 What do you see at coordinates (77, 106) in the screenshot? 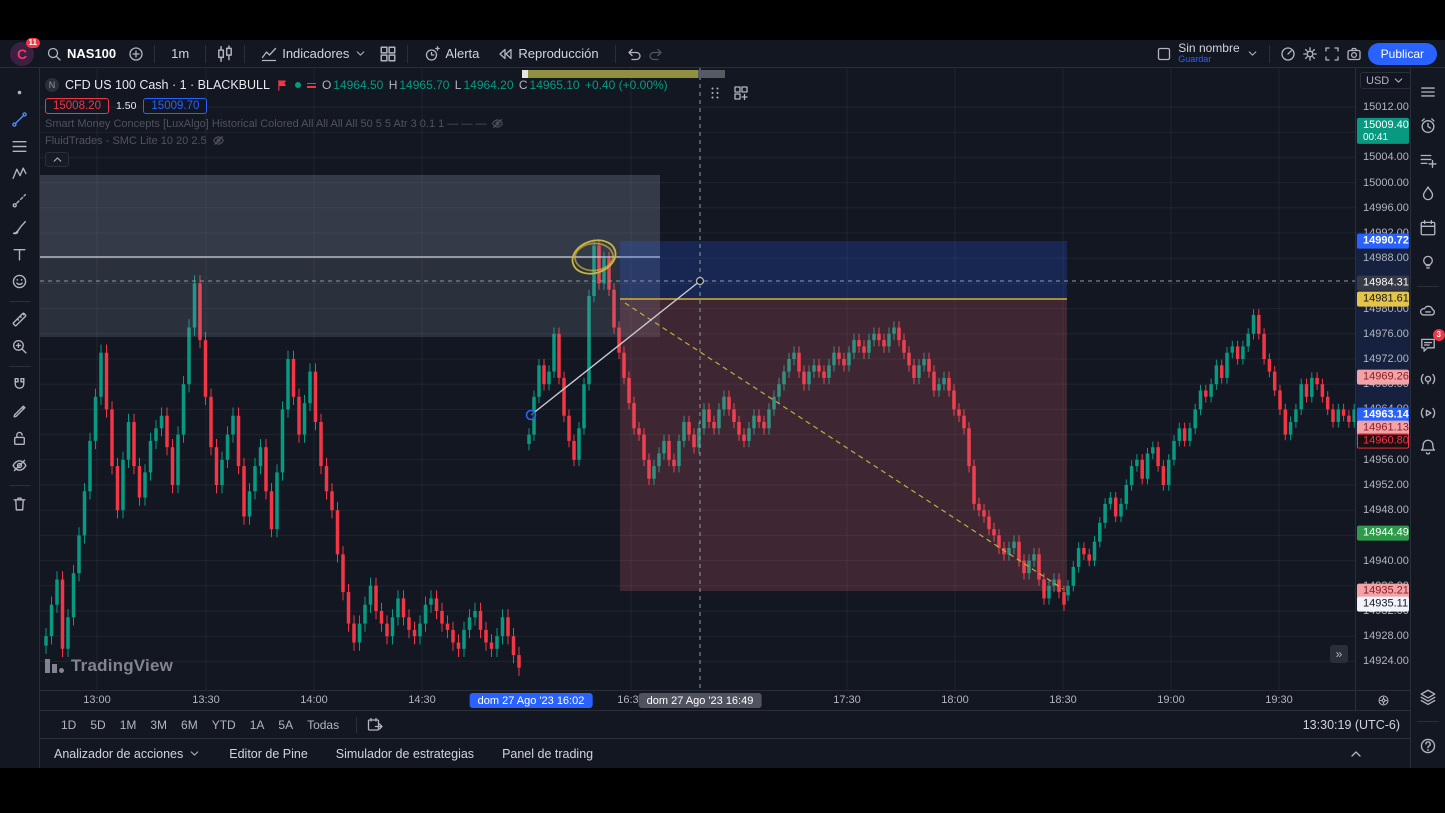
I see `sell-button: 15008.20` at bounding box center [77, 106].